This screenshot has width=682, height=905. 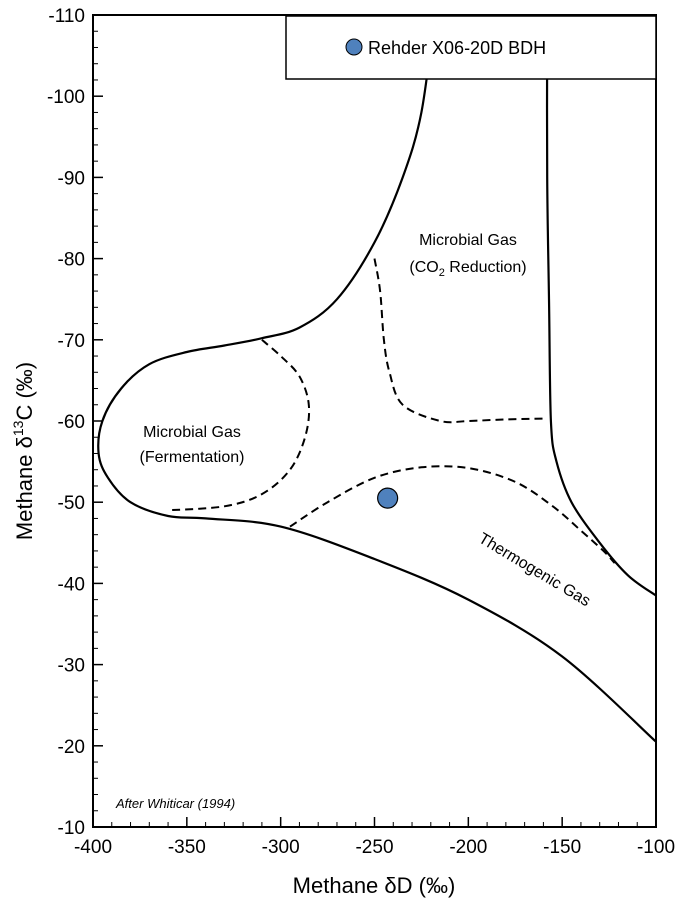 I want to click on right-boundary-curve, so click(x=601, y=305).